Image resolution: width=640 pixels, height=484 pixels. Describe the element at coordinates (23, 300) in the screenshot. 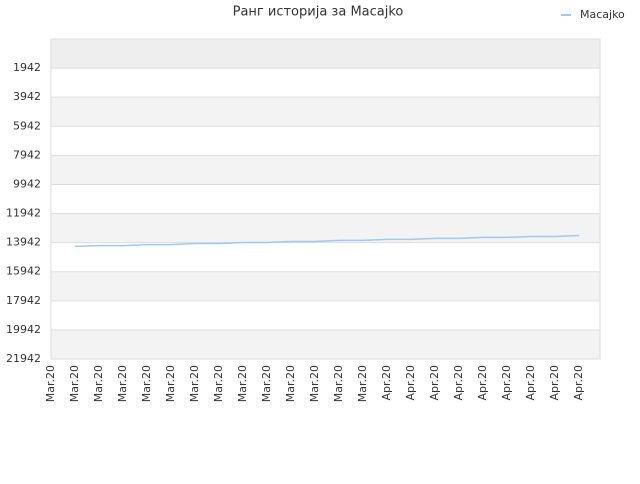

I see `y-tick-label: 17942` at that location.